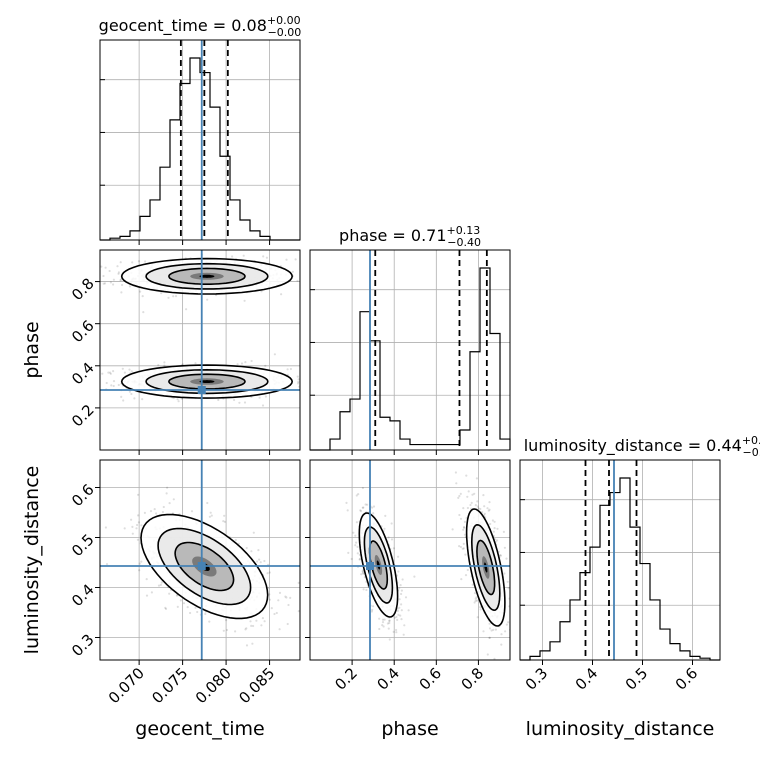 This screenshot has width=760, height=760. What do you see at coordinates (83, 416) in the screenshot?
I see `y-tick-label-phase: 0.2` at bounding box center [83, 416].